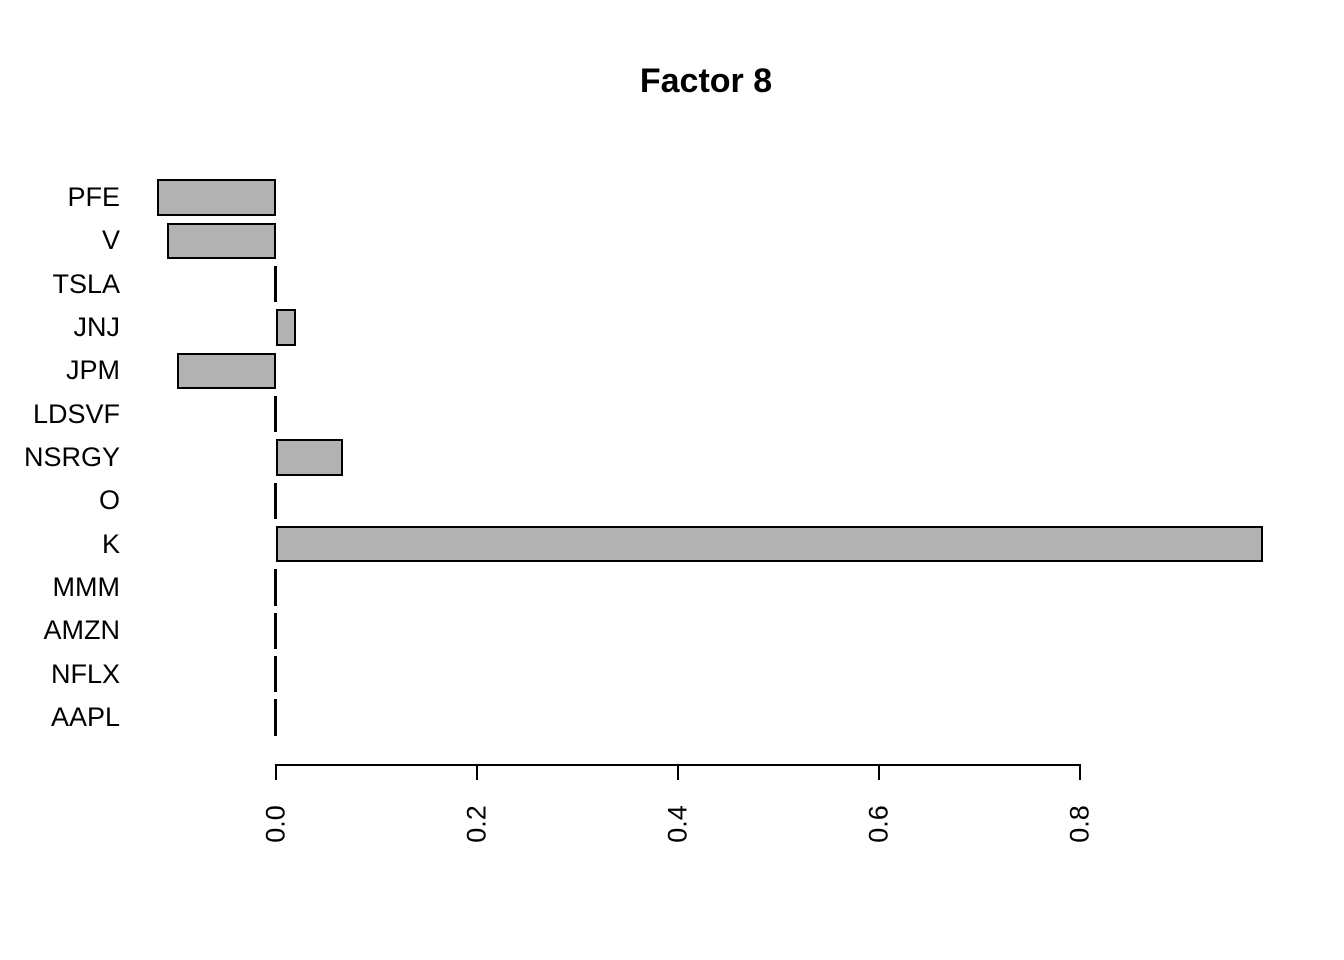 The height and width of the screenshot is (960, 1344). What do you see at coordinates (276, 414) in the screenshot?
I see `zero-bar-ldsvf` at bounding box center [276, 414].